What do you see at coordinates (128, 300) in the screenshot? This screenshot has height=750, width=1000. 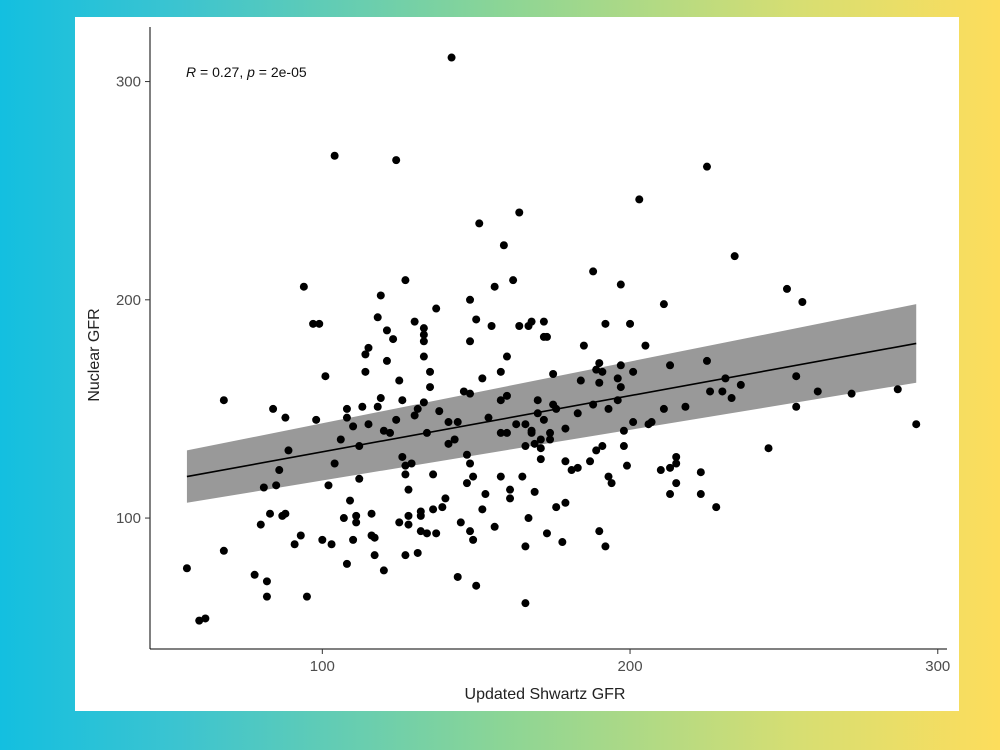 I see `y-tick-label: 200` at bounding box center [128, 300].